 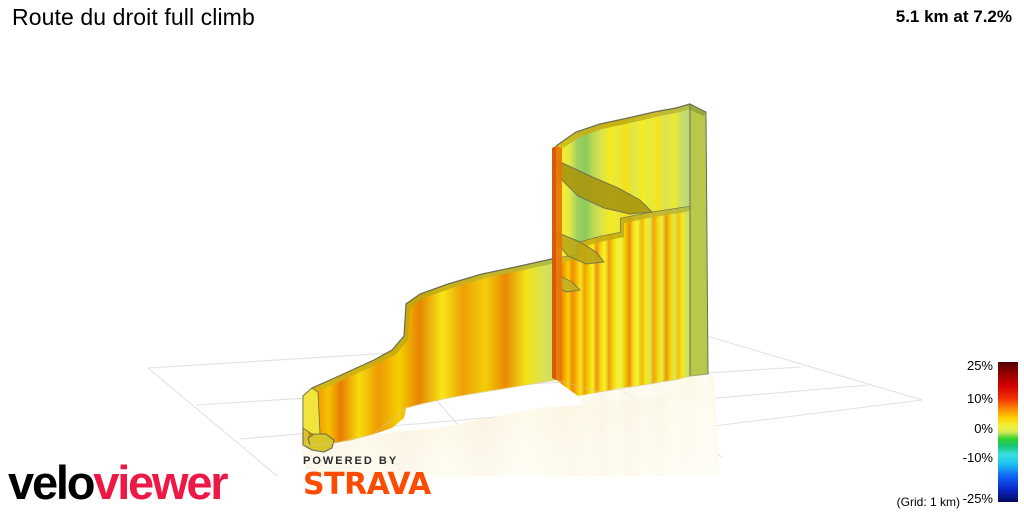 I want to click on legend-label-10: 10%, so click(x=979, y=398).